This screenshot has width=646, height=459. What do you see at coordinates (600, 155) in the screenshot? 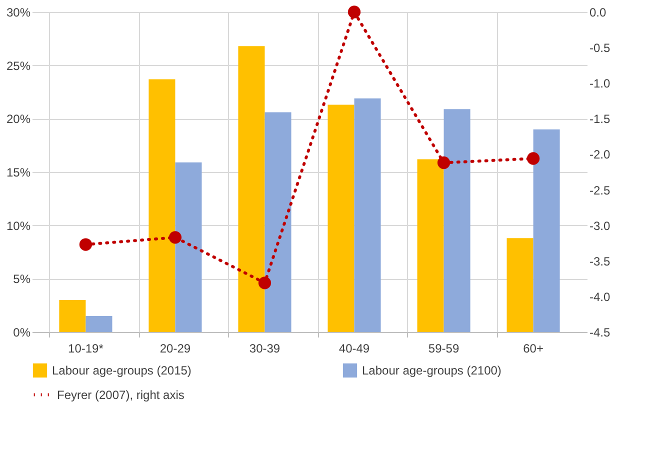
I see `y2-tick-label: -2.0` at bounding box center [600, 155].